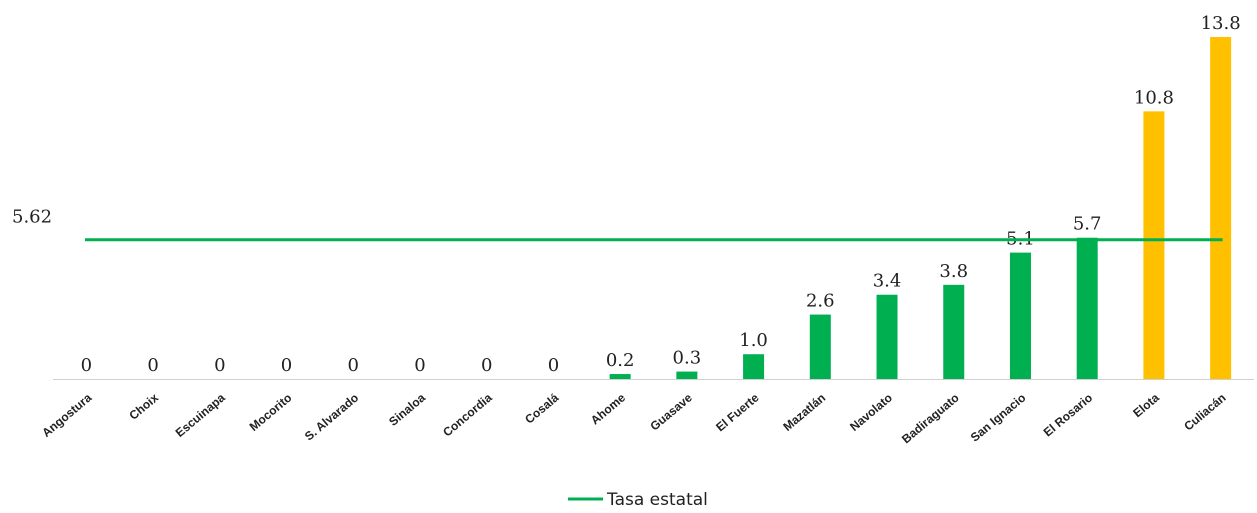  What do you see at coordinates (271, 412) in the screenshot?
I see `category-label-mocorito: Mocorito` at bounding box center [271, 412].